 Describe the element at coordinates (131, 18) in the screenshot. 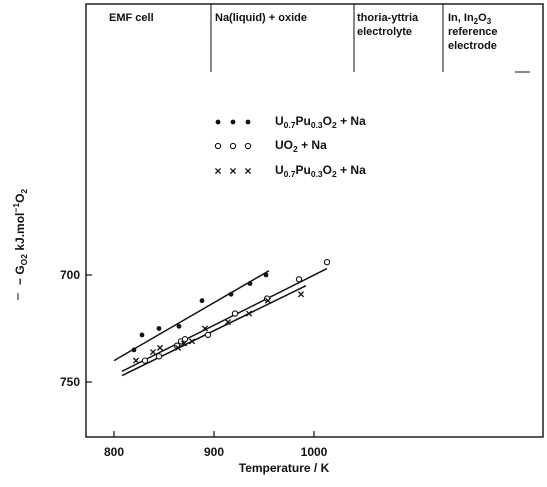

I see `header-cell-text: EMF cell` at that location.